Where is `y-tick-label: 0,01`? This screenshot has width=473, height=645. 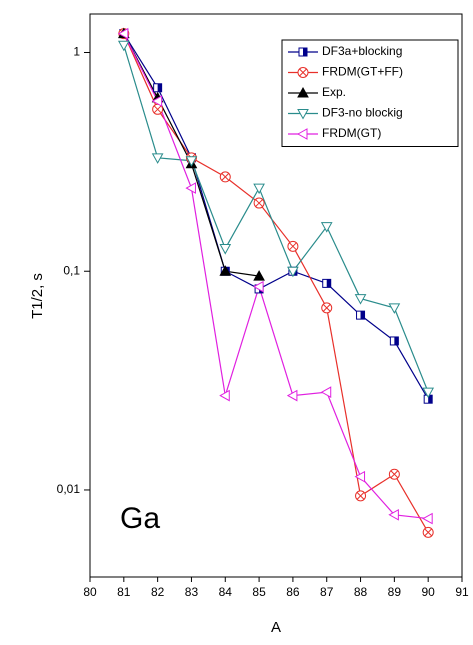
y-tick-label: 0,01 is located at coordinates (69, 489).